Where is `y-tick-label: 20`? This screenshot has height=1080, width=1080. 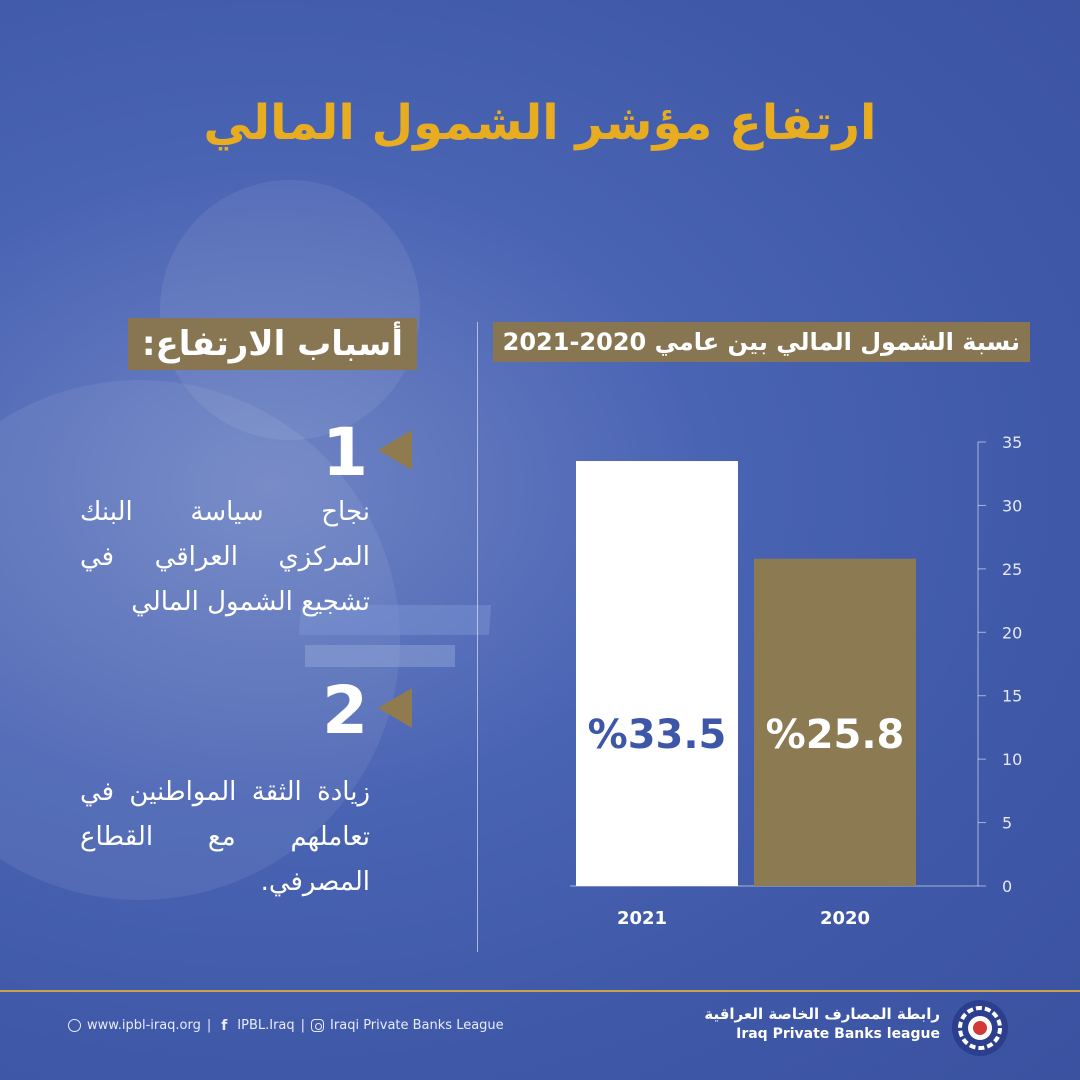 y-tick-label: 20 is located at coordinates (1012, 632).